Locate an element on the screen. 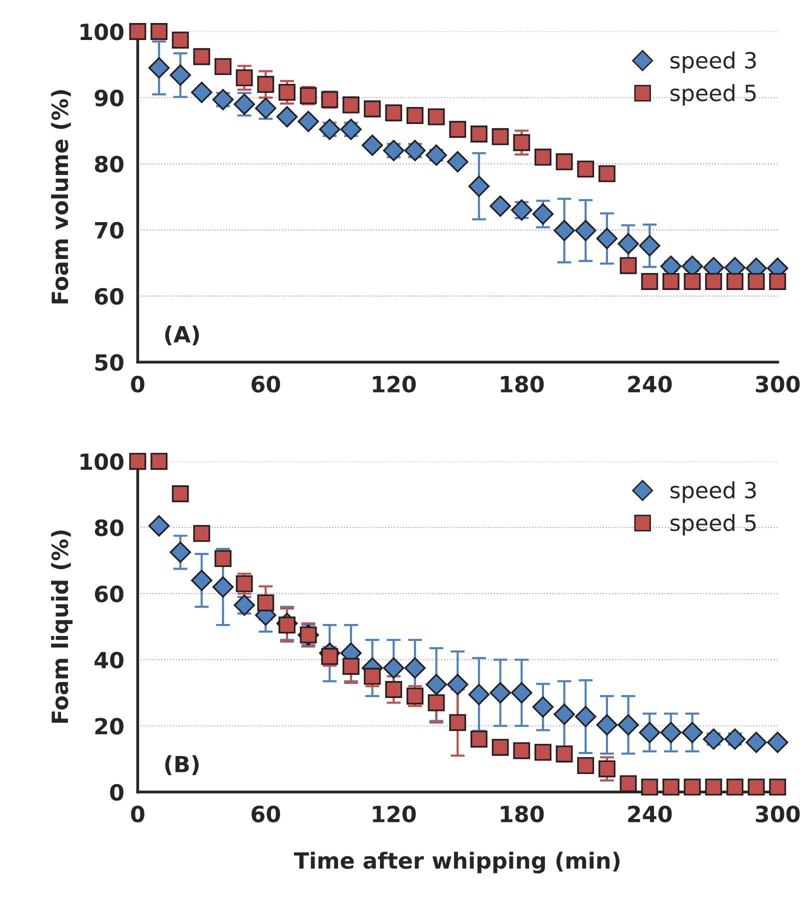 Image resolution: width=810 pixels, height=900 pixels. annotation: (A) is located at coordinates (182, 335).